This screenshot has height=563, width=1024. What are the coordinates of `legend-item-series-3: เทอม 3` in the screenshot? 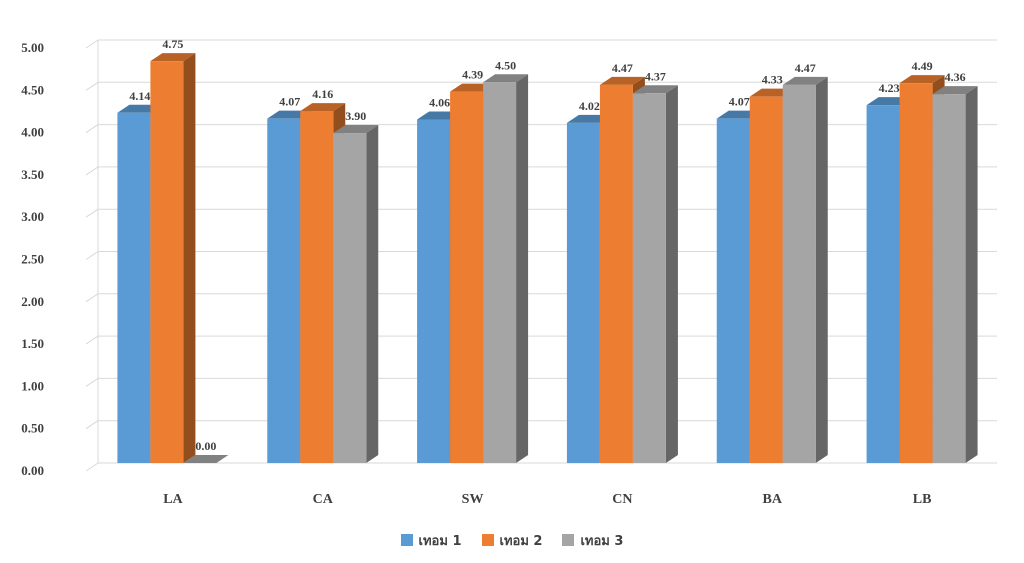 It's located at (592, 540).